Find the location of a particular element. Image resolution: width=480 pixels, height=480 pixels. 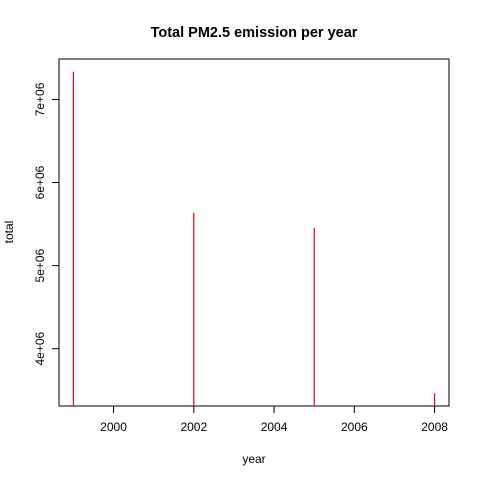

y-tick-label-1: 5e+06 is located at coordinates (40, 265).